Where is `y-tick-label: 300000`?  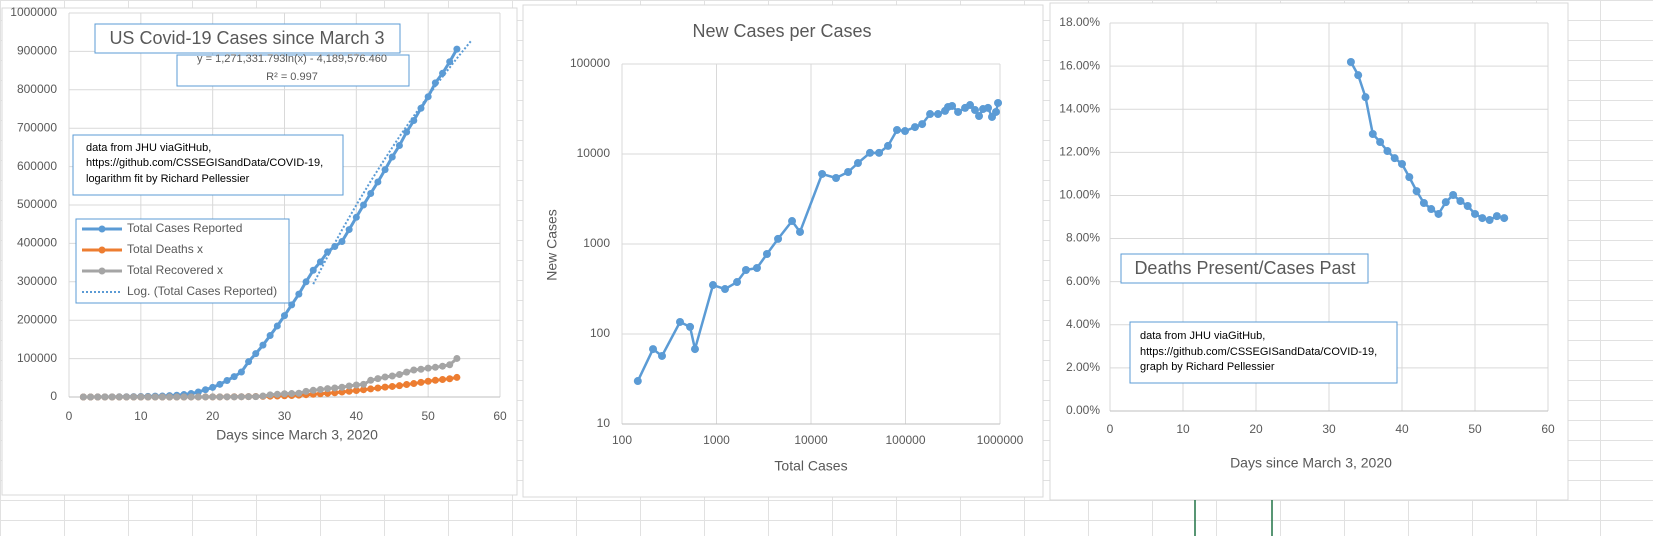
y-tick-label: 300000 is located at coordinates (37, 281).